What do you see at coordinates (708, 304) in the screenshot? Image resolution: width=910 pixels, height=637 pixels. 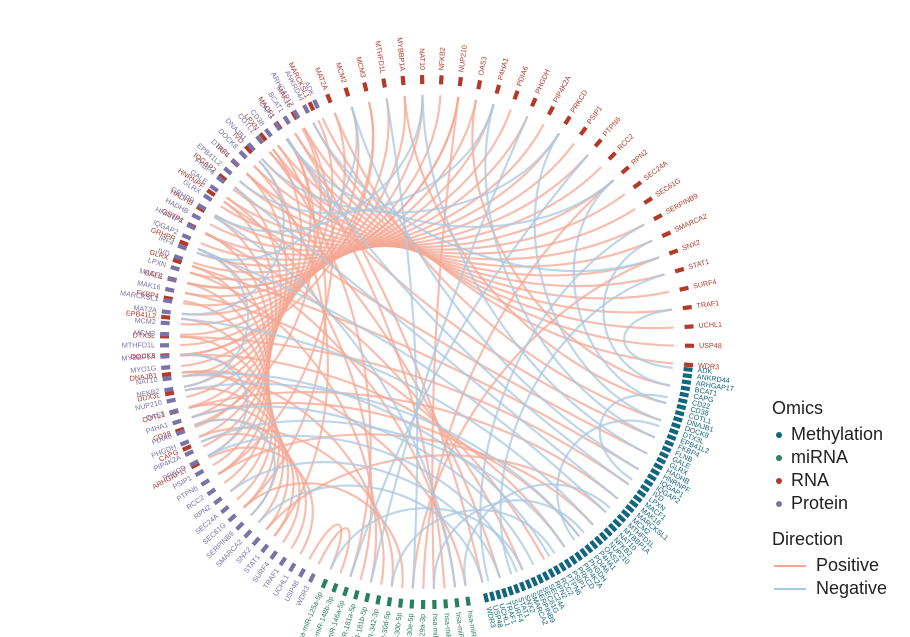 I see `rna-label: TRAF1` at bounding box center [708, 304].